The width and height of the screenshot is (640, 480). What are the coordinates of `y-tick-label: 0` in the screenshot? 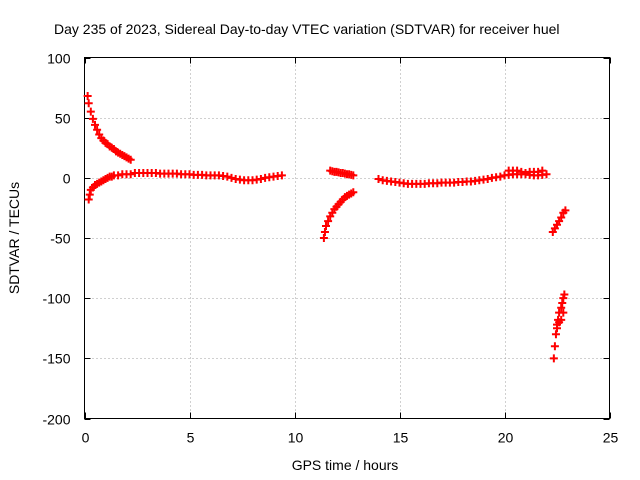 It's located at (67, 179).